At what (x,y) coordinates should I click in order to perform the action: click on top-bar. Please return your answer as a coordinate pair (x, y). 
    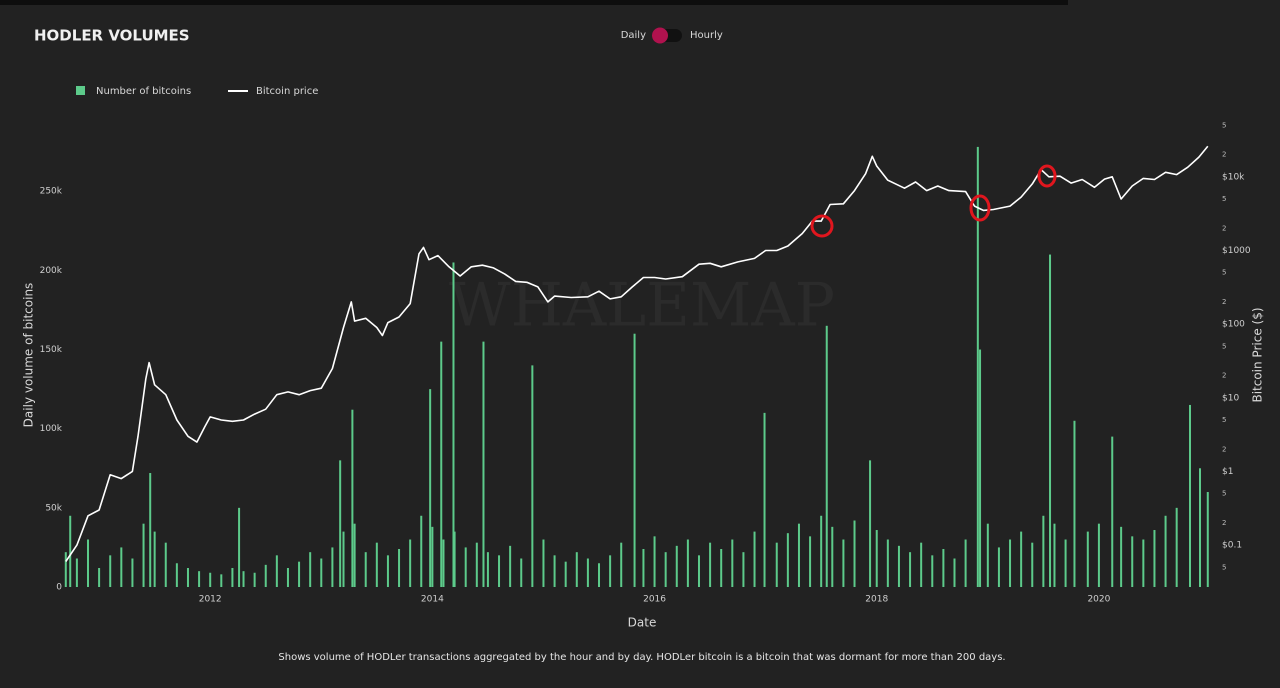
    Looking at the image, I should click on (534, 2).